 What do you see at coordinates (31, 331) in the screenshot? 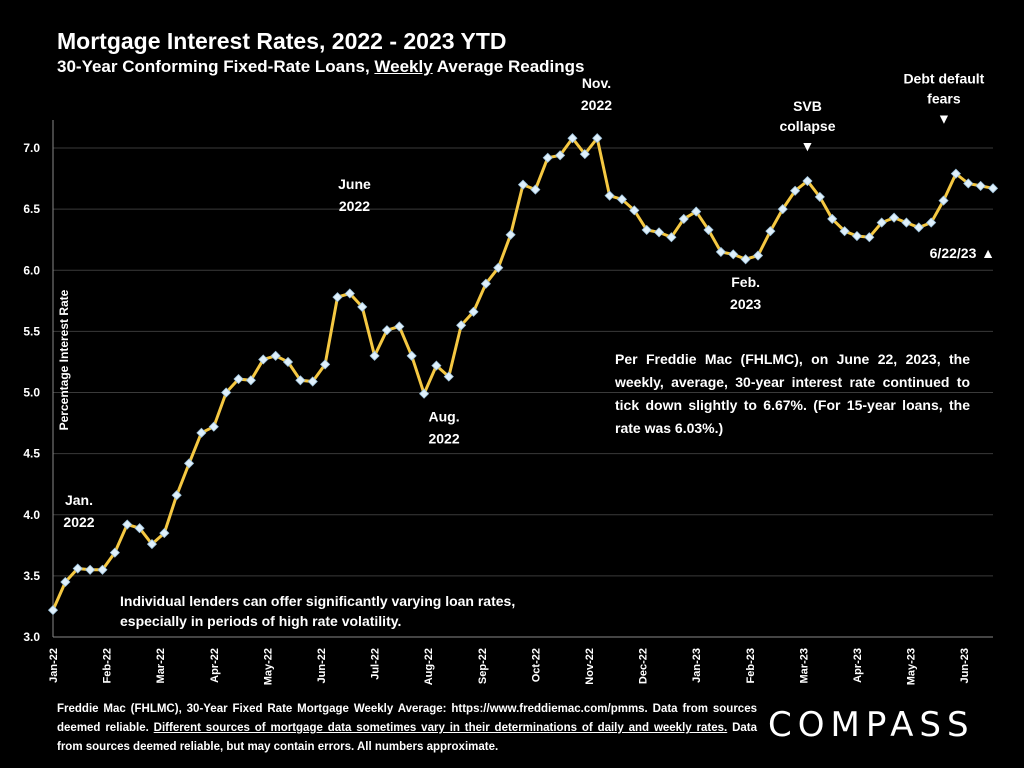
I see `y-tick-label: 5.5` at bounding box center [31, 331].